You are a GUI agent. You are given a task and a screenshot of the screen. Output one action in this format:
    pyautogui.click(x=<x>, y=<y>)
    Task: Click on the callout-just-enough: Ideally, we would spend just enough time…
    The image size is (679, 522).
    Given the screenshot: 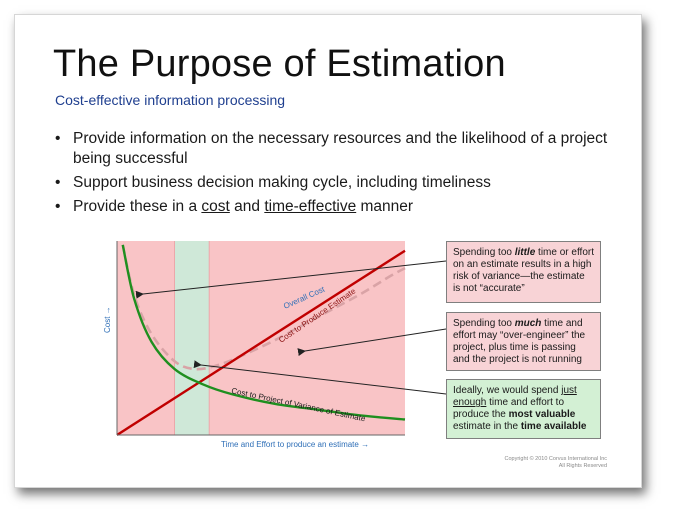 What is the action you would take?
    pyautogui.click(x=523, y=409)
    